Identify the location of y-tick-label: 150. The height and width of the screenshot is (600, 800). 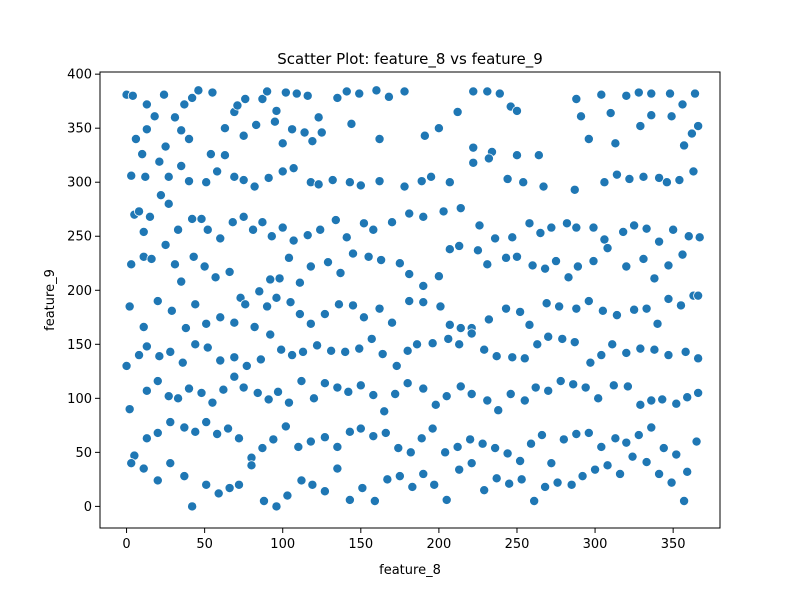
(79, 345).